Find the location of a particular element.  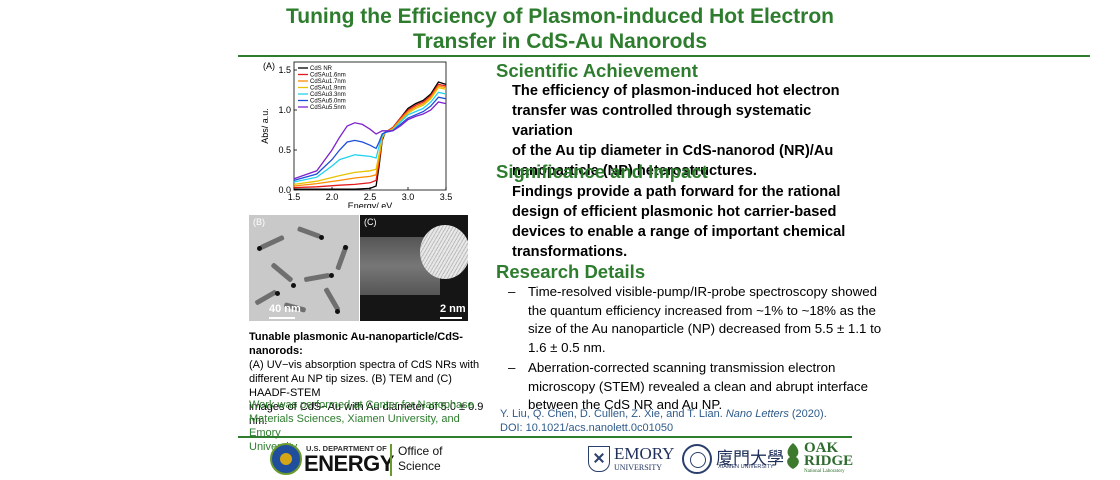

impact-heading: Significance and Impact is located at coordinates (602, 171).